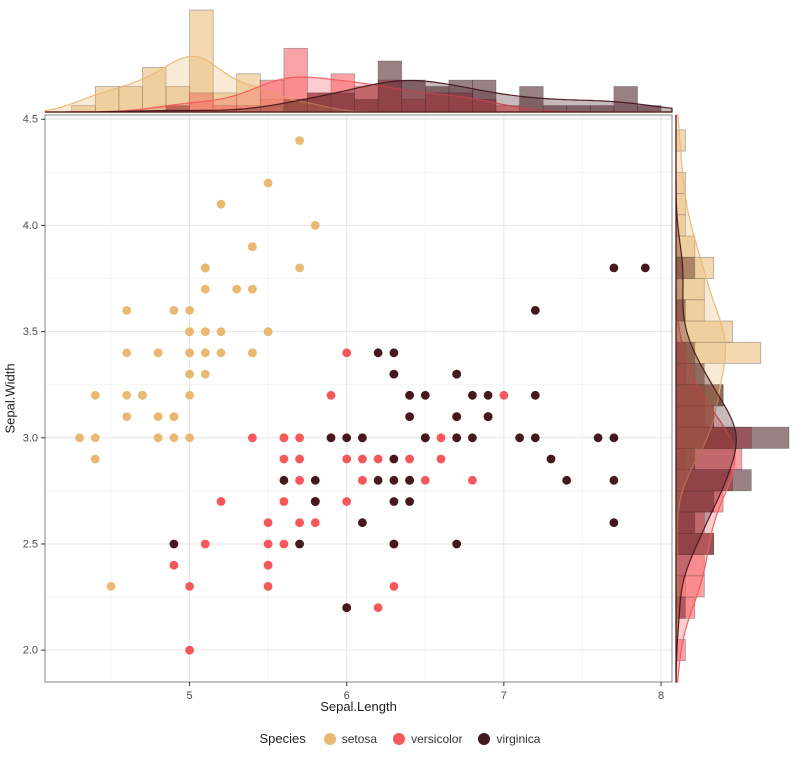  Describe the element at coordinates (30, 438) in the screenshot. I see `y-tick-label: 3.0` at that location.